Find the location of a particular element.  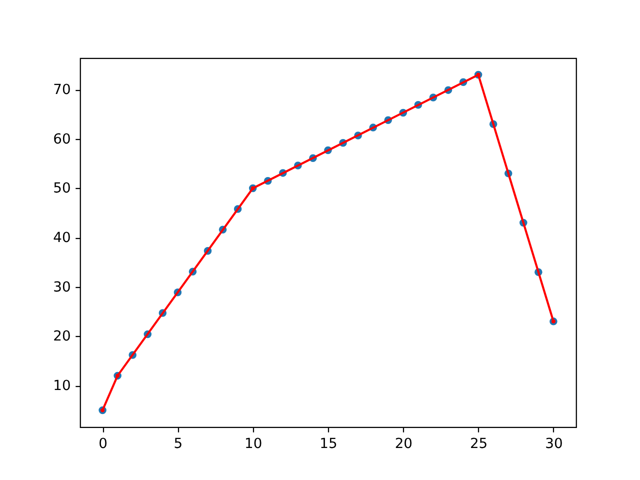

x-tick-label: 5 is located at coordinates (178, 444).